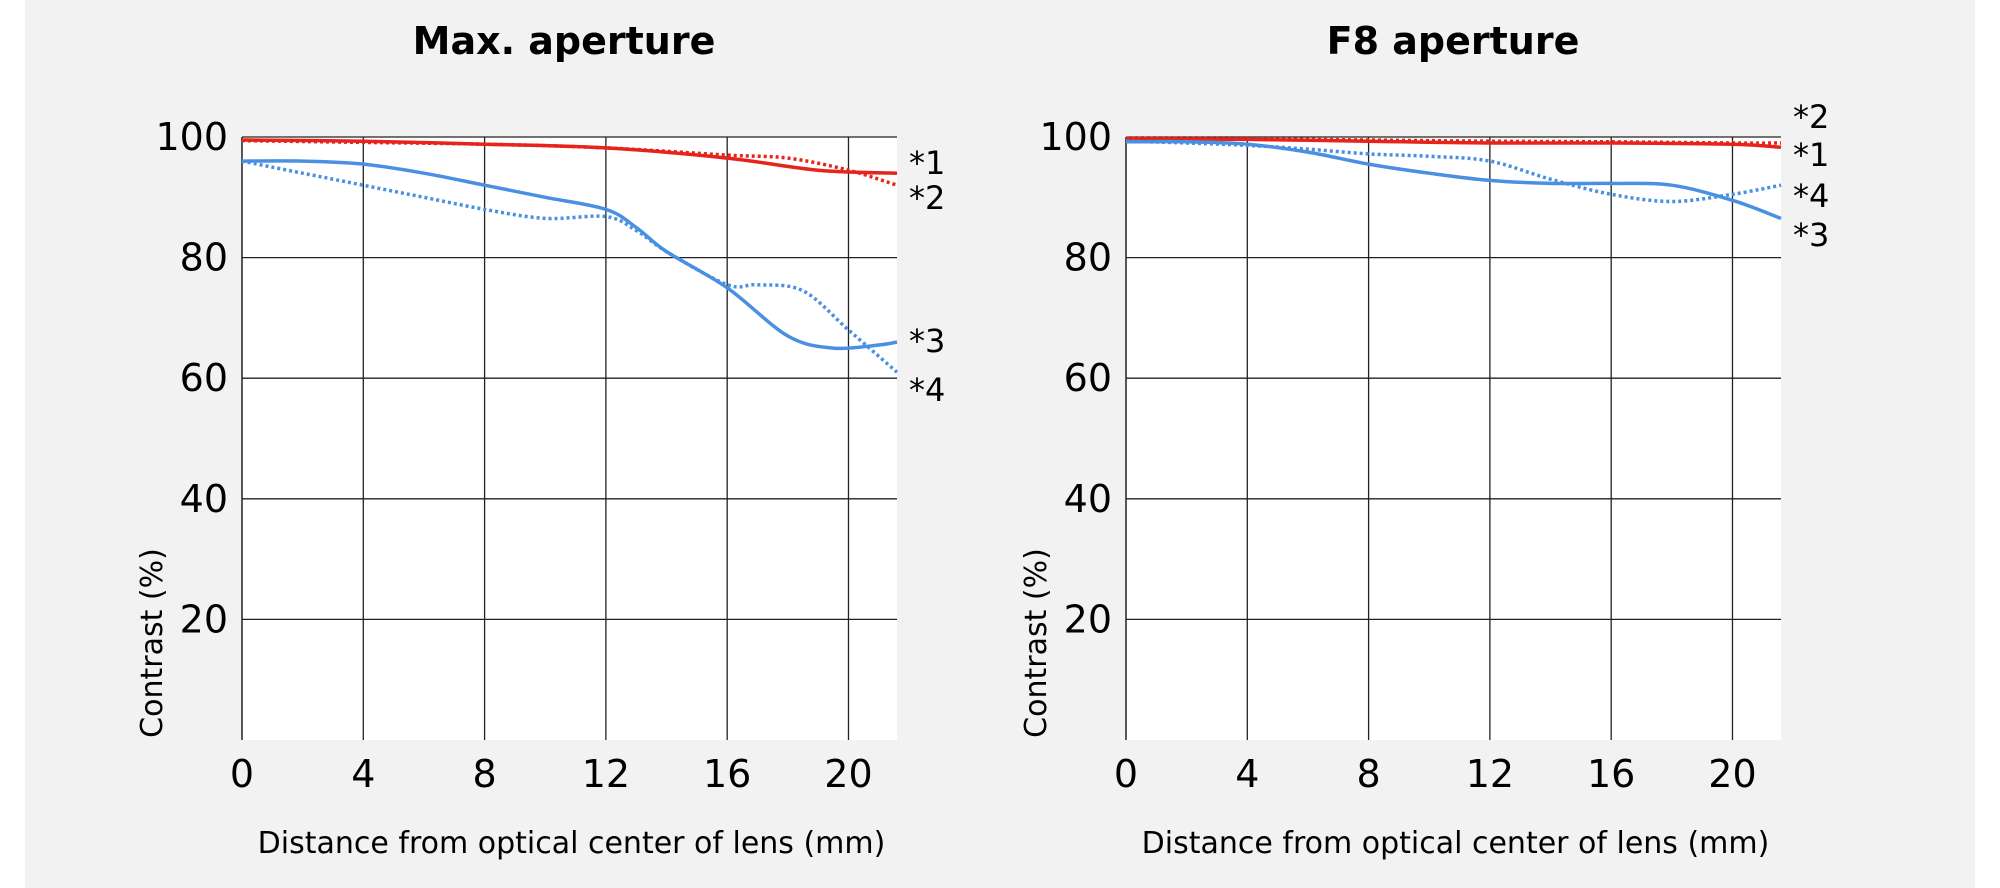 This screenshot has height=888, width=2000. I want to click on chart-title: F8 aperture, so click(1453, 41).